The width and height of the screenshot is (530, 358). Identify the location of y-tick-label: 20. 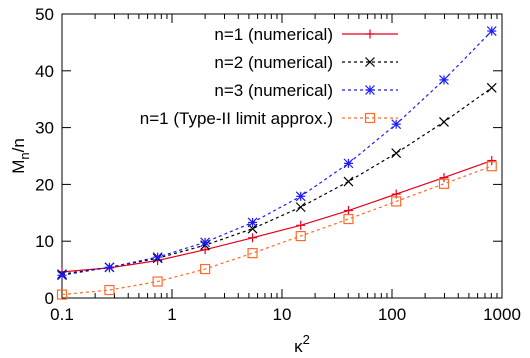
(44, 184).